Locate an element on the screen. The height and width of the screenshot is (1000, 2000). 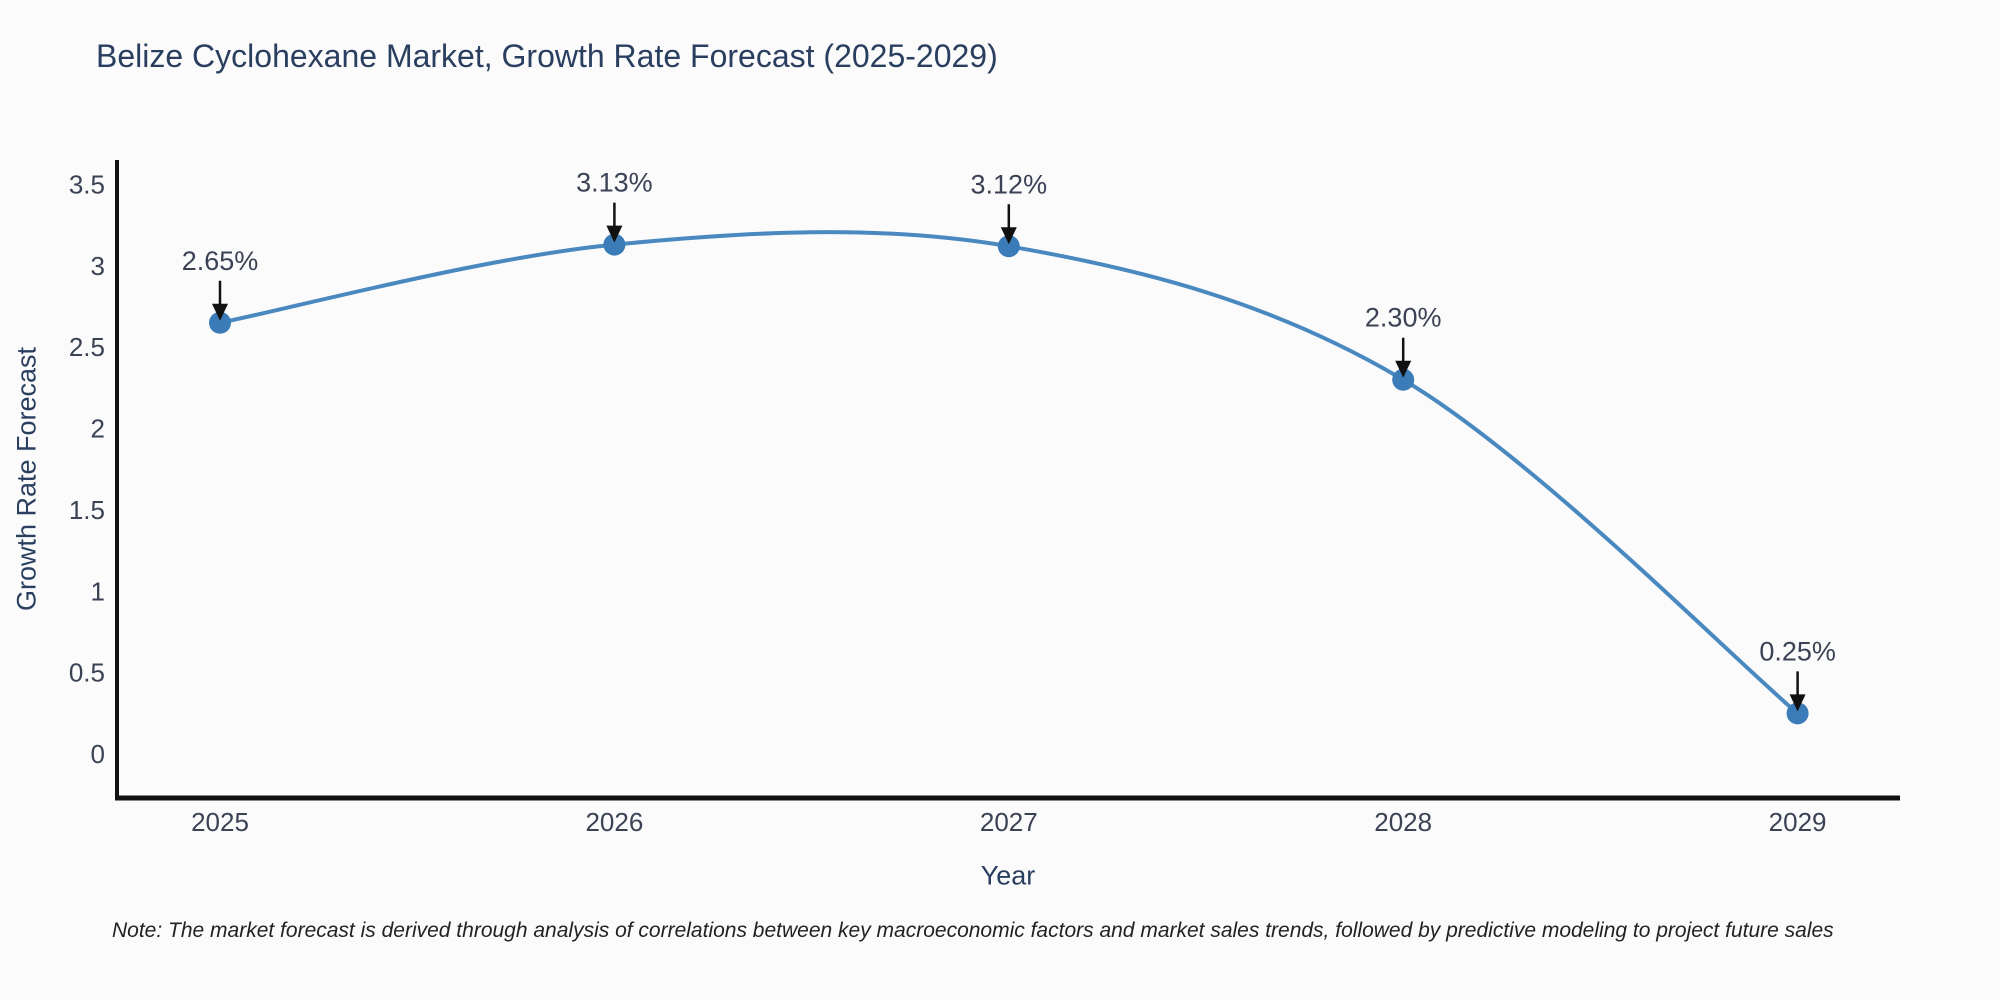
data-point-label: 2.65% is located at coordinates (220, 261).